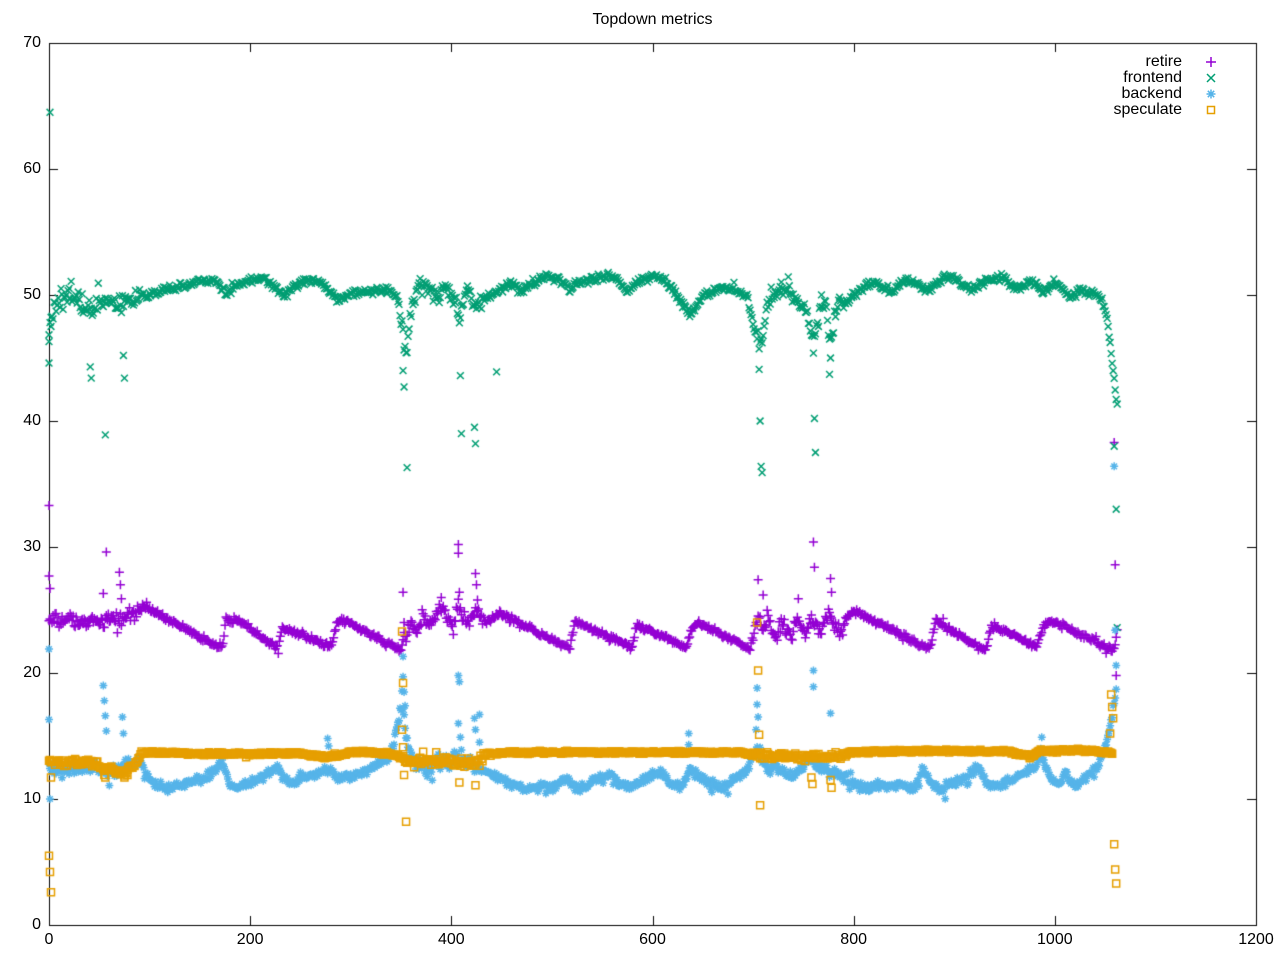 The image size is (1280, 960). I want to click on y-tick-label: 60, so click(32, 168).